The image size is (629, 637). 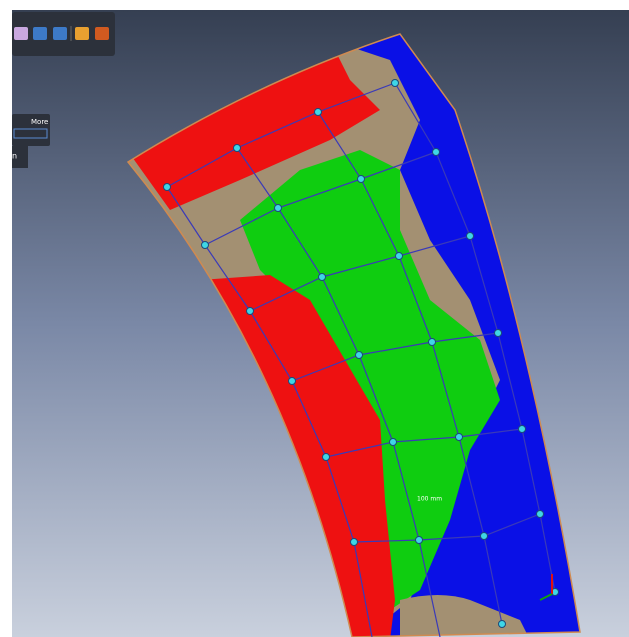 What do you see at coordinates (465, 616) in the screenshot?
I see `region-tan-bottom` at bounding box center [465, 616].